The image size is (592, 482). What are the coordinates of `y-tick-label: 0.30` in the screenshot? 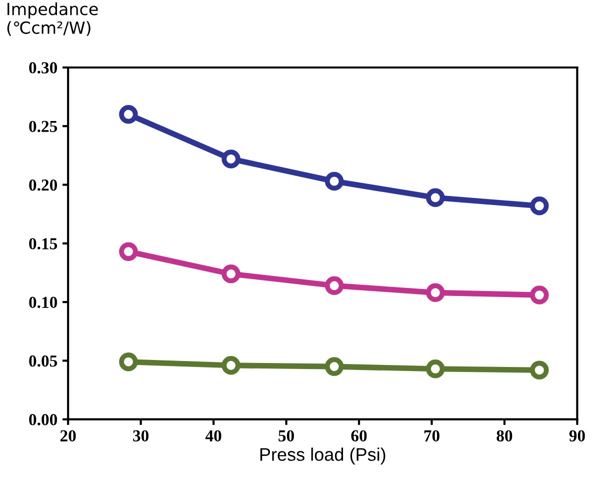 It's located at (43, 68).